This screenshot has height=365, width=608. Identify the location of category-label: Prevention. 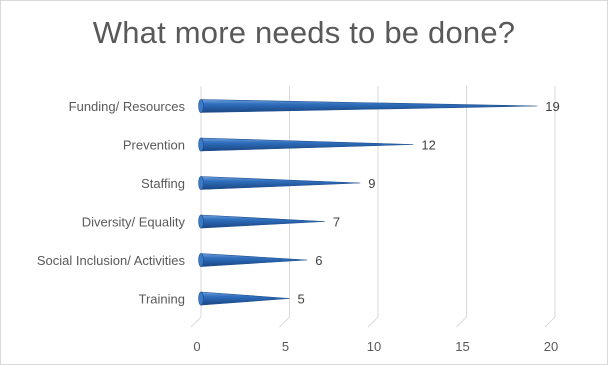
(154, 145).